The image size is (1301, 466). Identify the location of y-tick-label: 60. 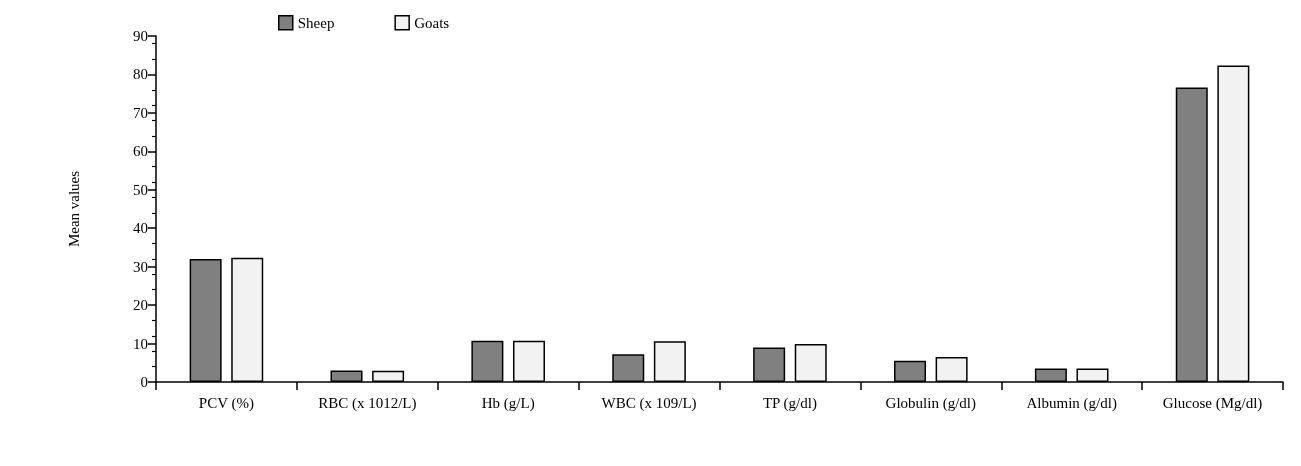
(140, 151).